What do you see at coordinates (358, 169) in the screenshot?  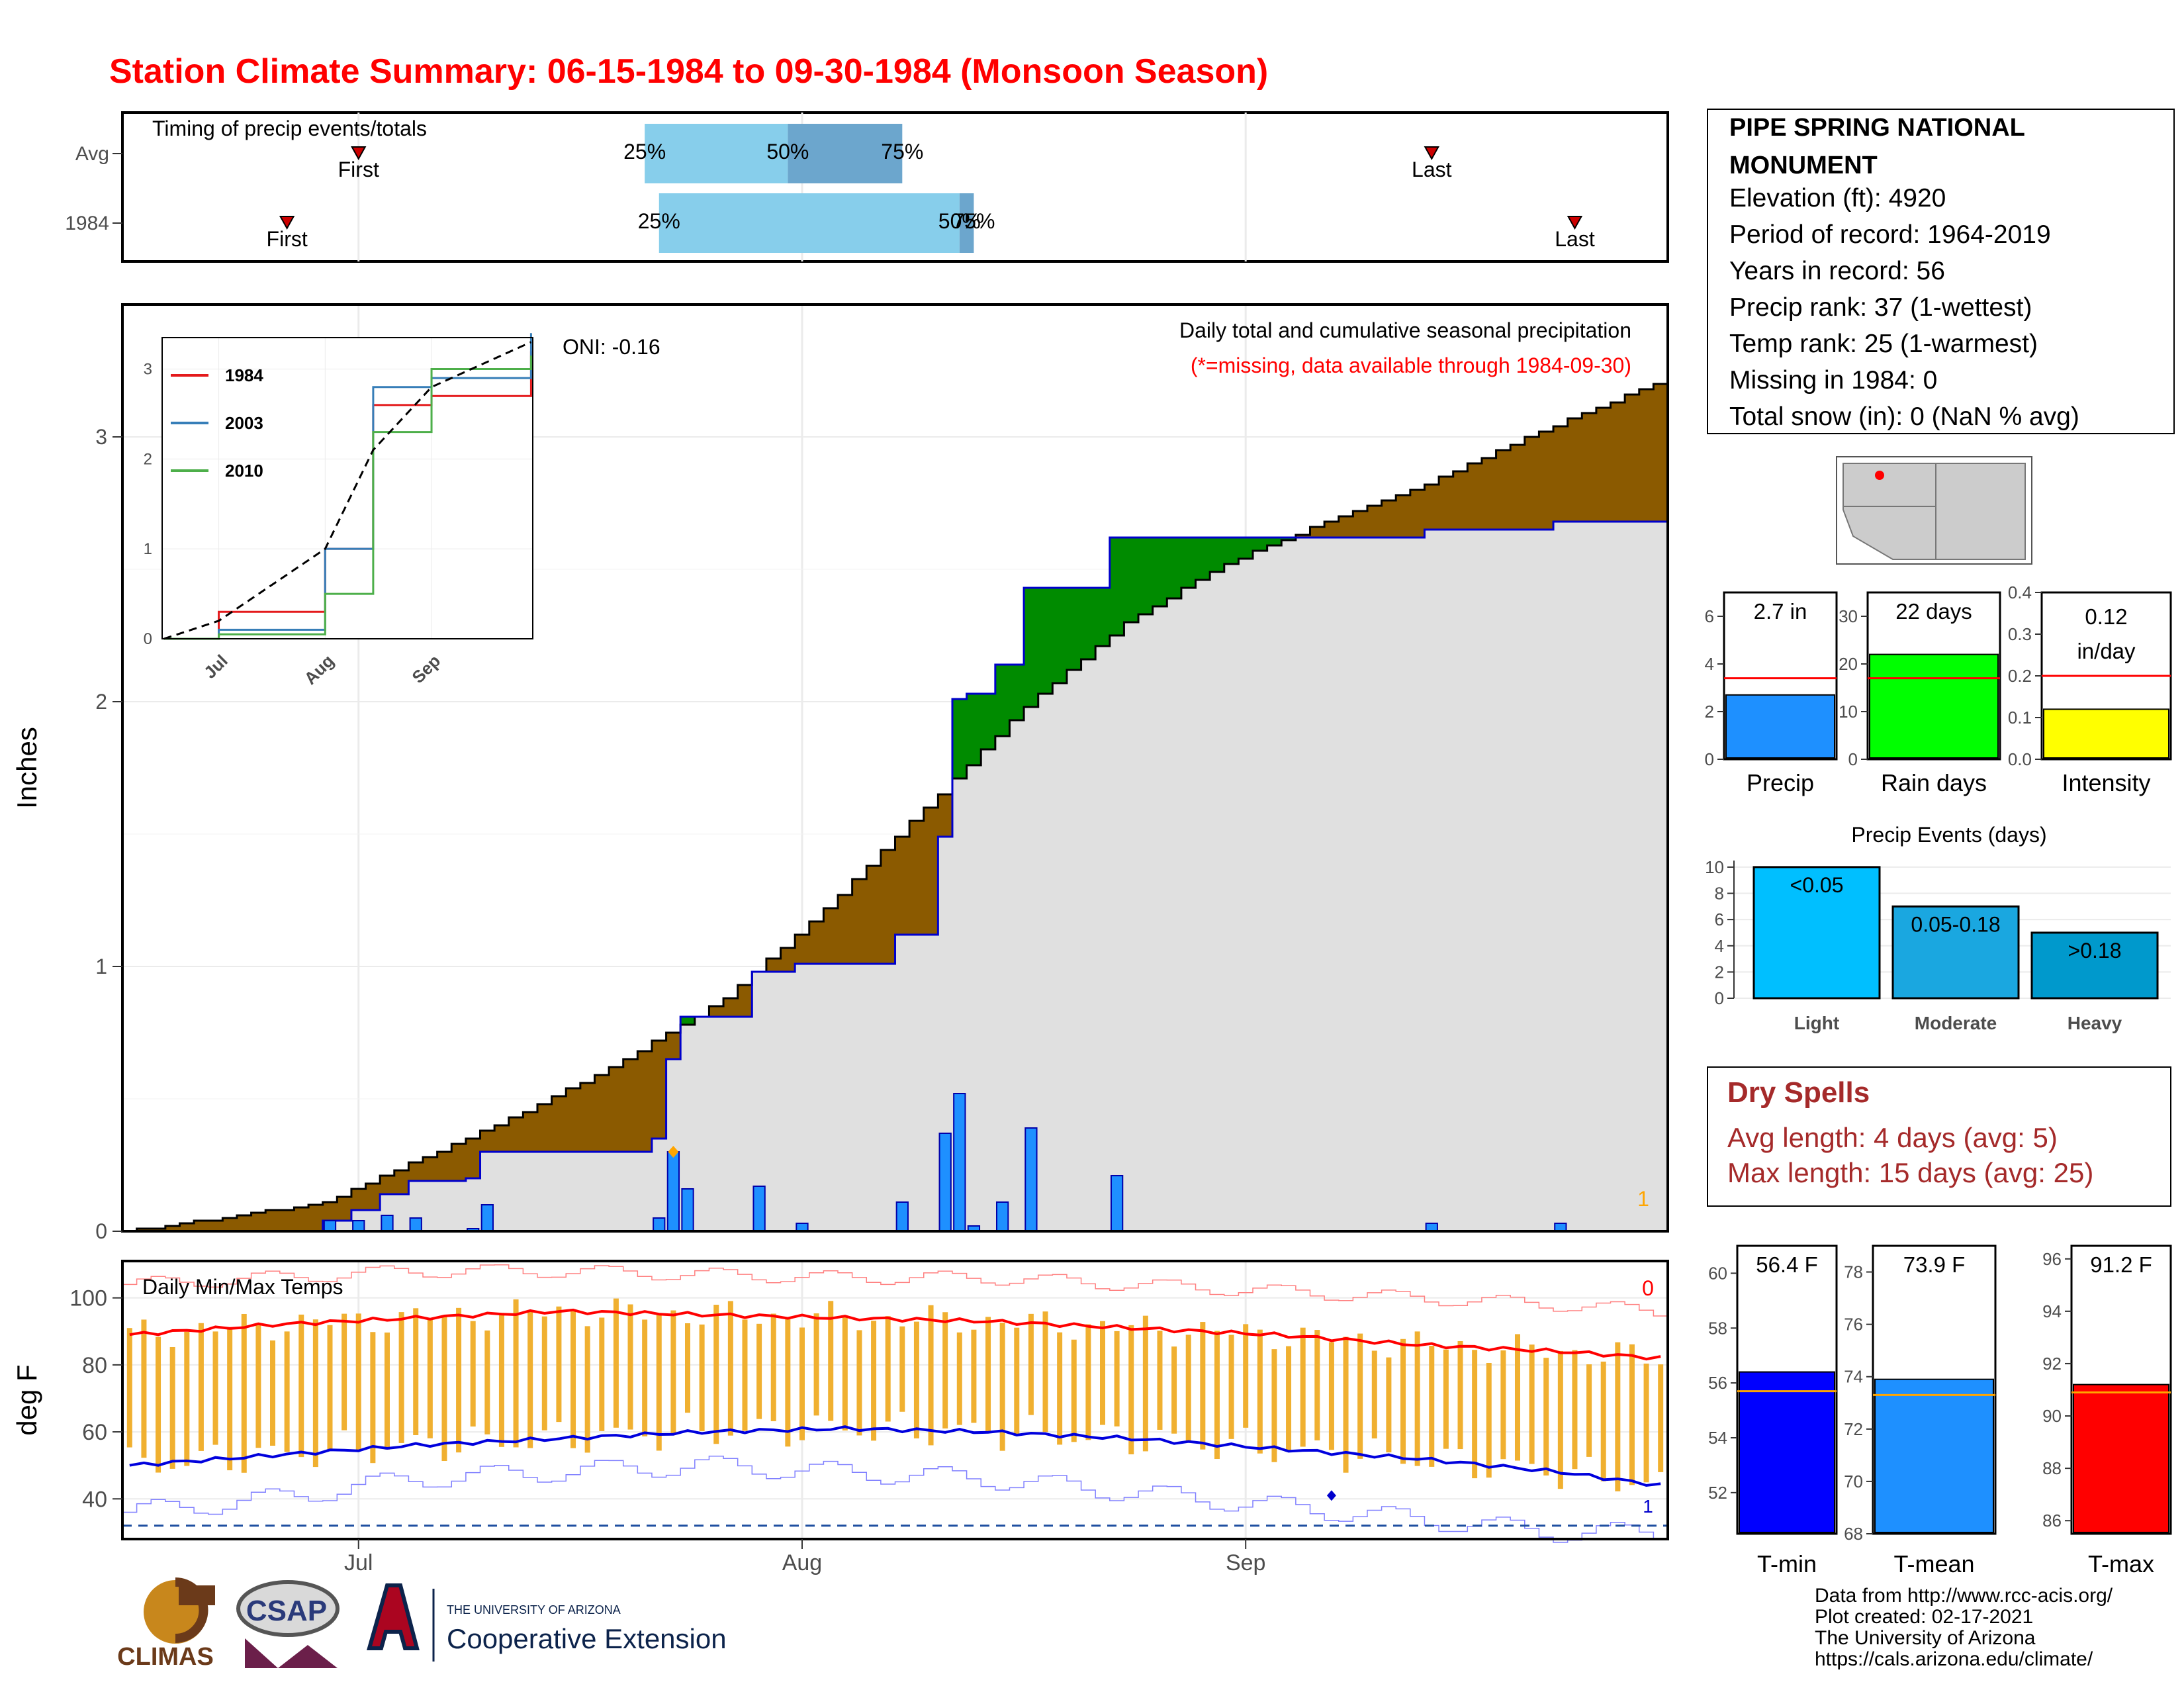 I see `timing-first-label: First` at bounding box center [358, 169].